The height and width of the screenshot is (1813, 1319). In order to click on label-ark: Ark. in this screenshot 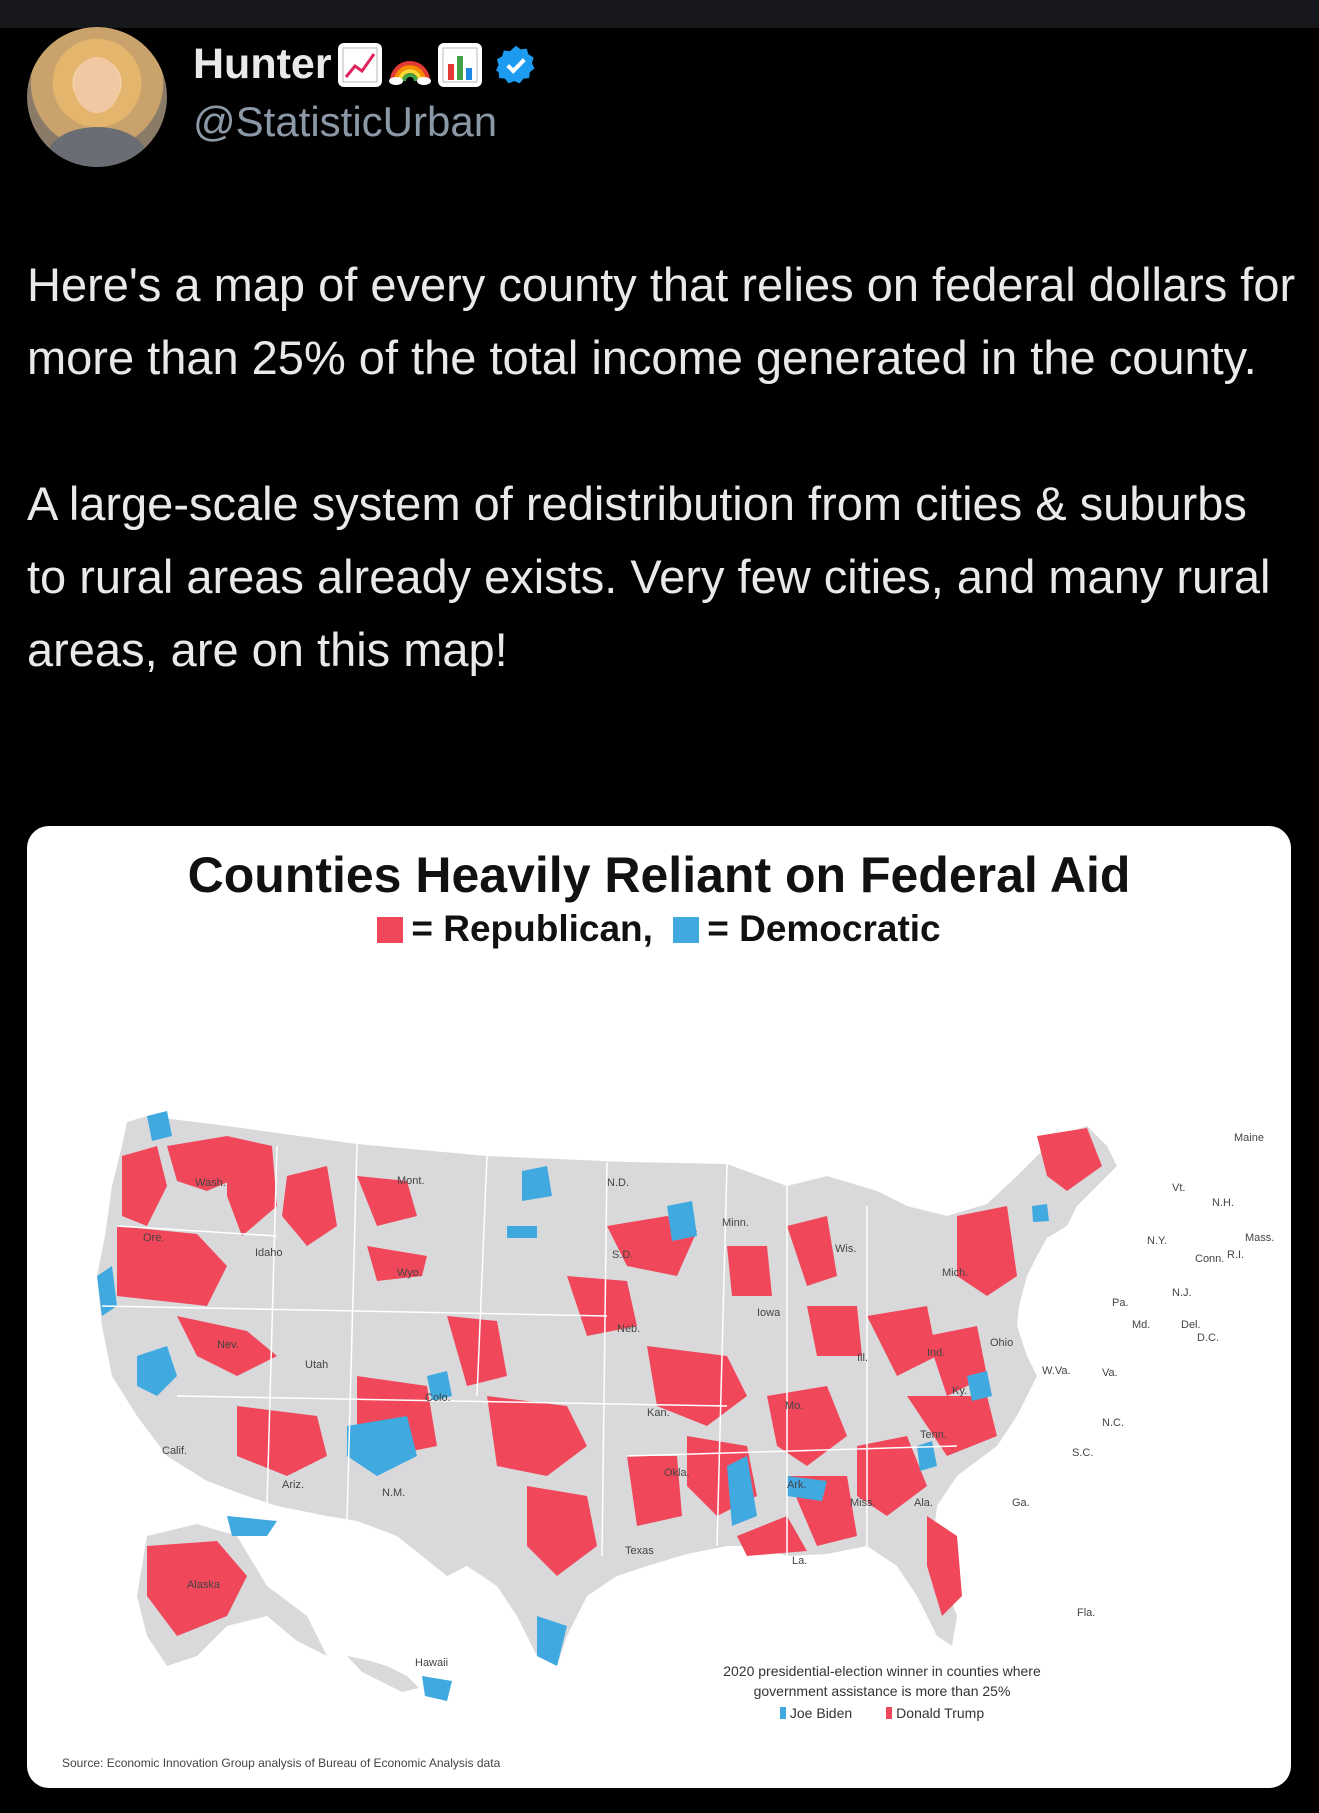, I will do `click(797, 1485)`.